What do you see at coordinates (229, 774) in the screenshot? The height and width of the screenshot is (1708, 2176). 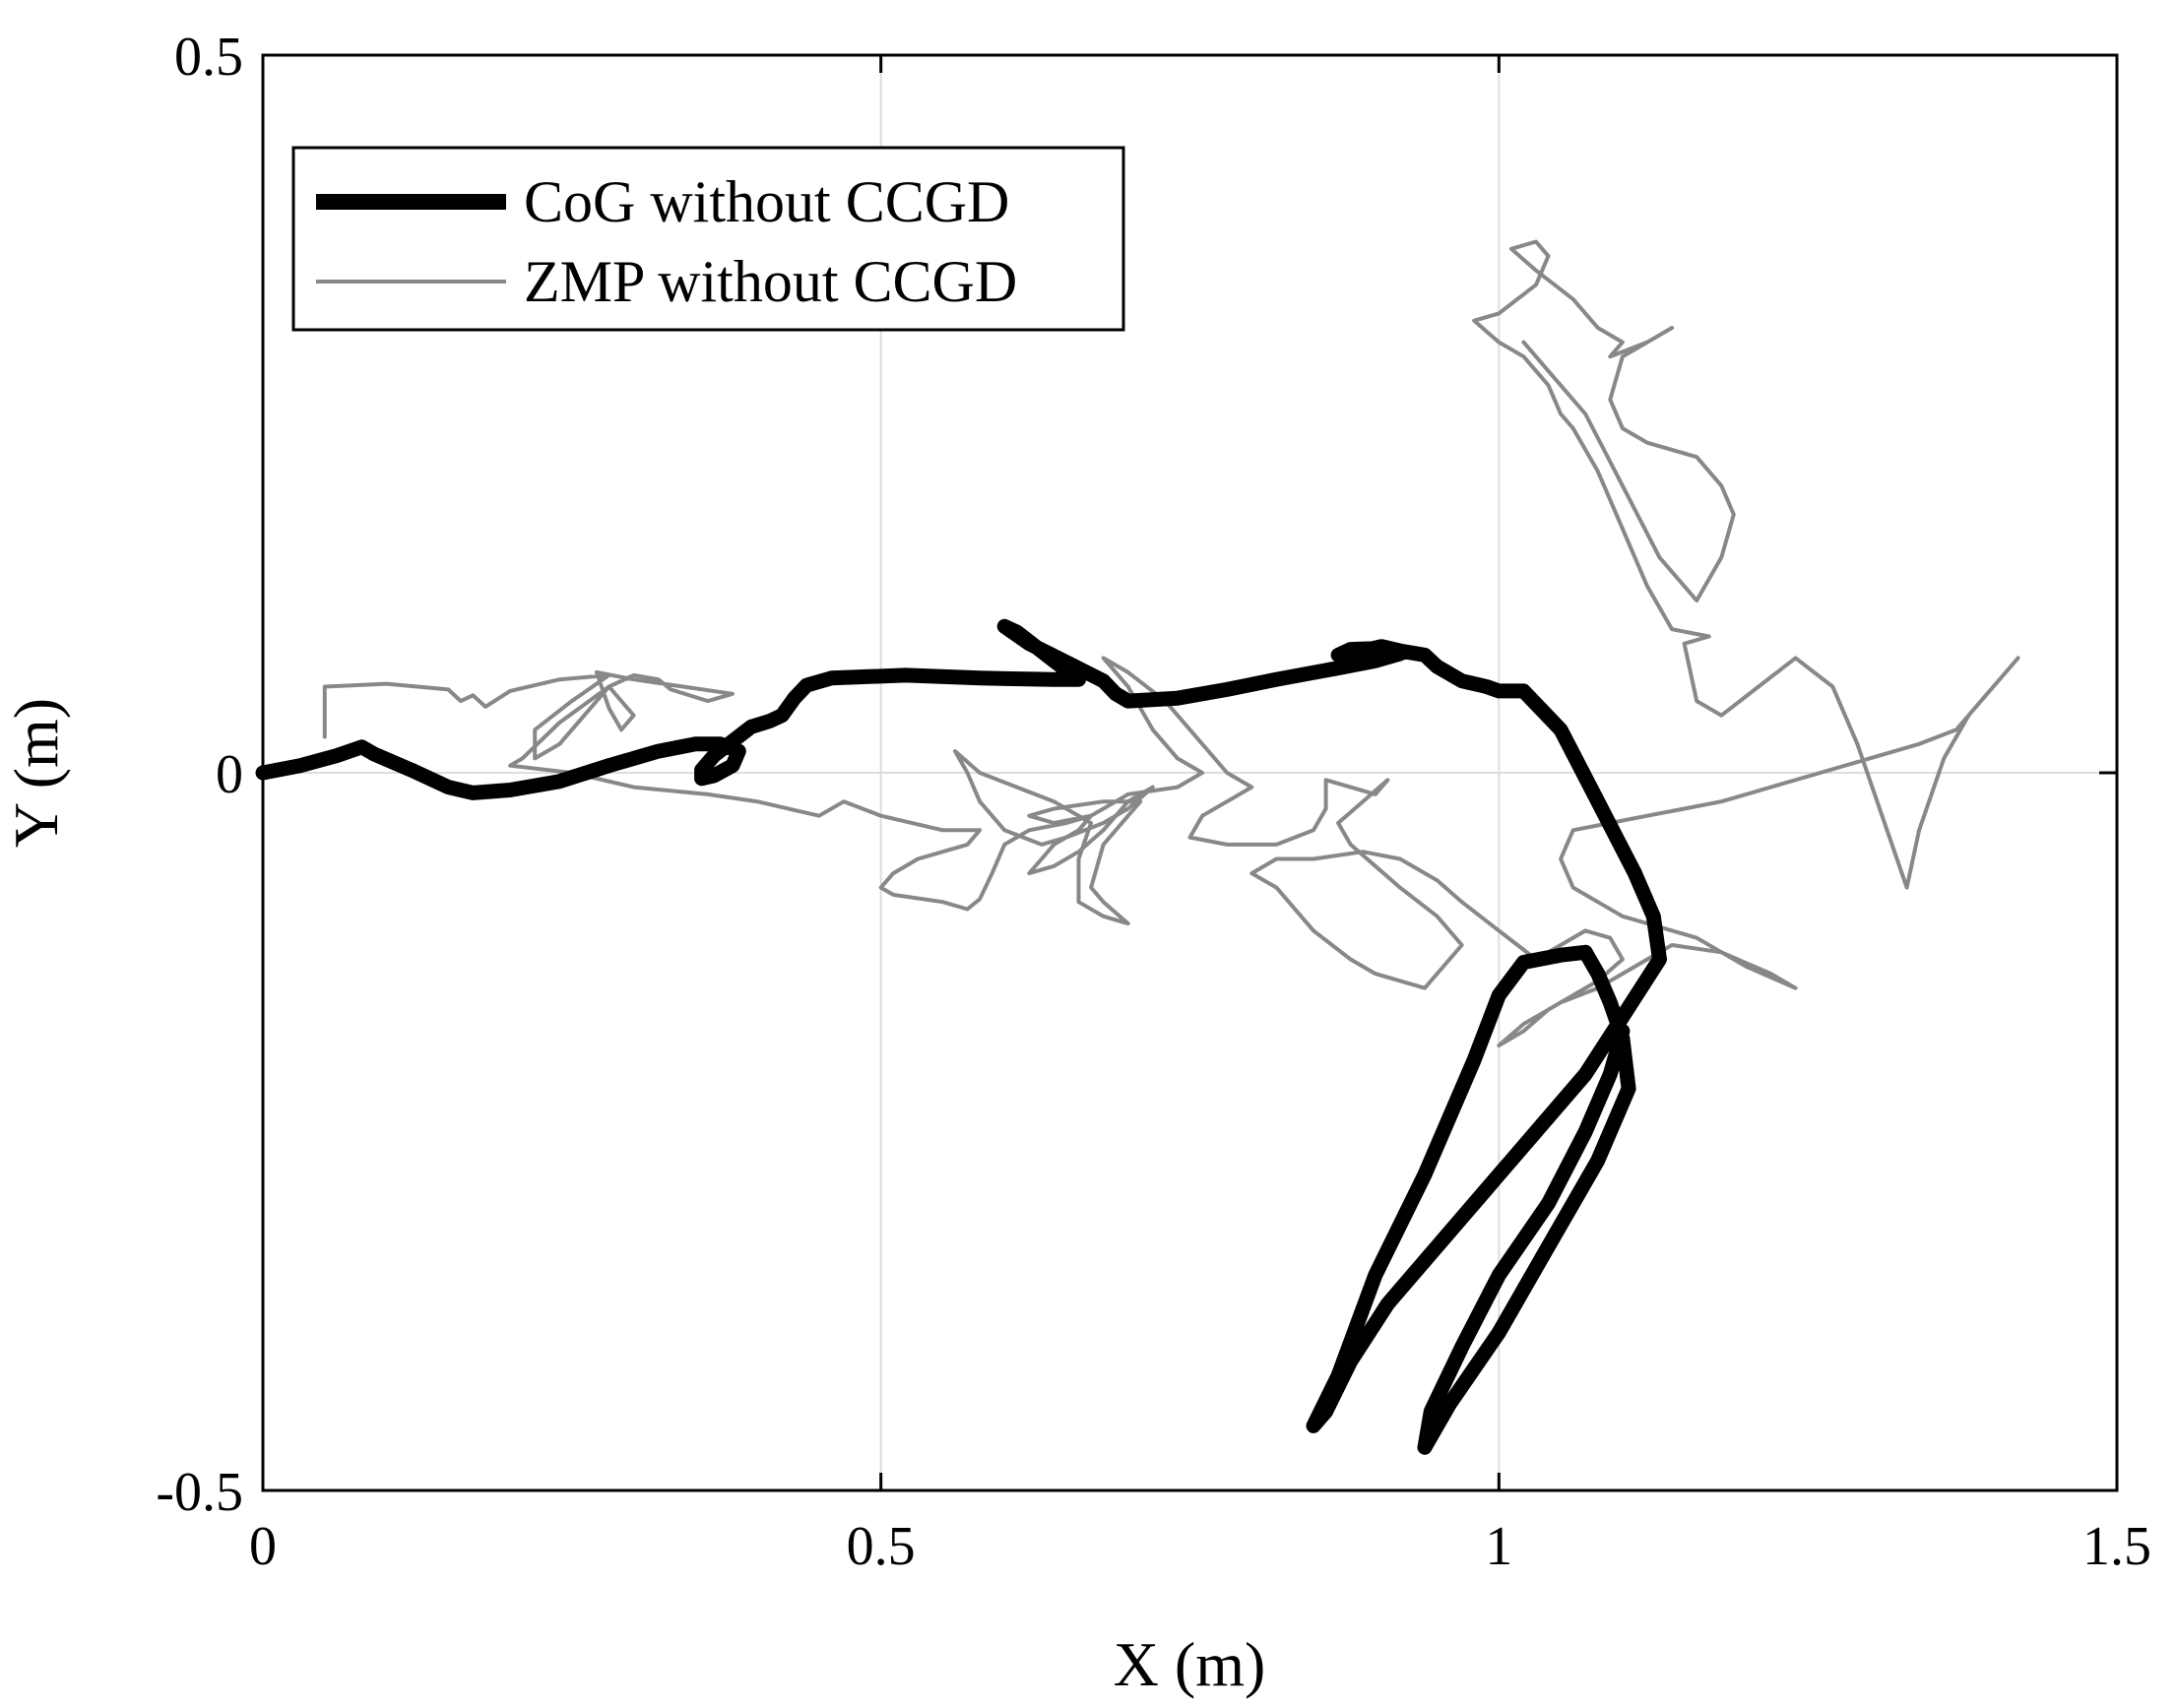 I see `y-tick-label: 0` at bounding box center [229, 774].